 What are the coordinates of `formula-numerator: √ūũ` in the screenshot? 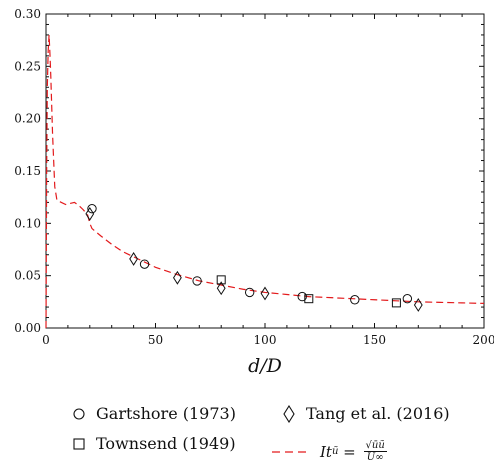 It's located at (375, 446).